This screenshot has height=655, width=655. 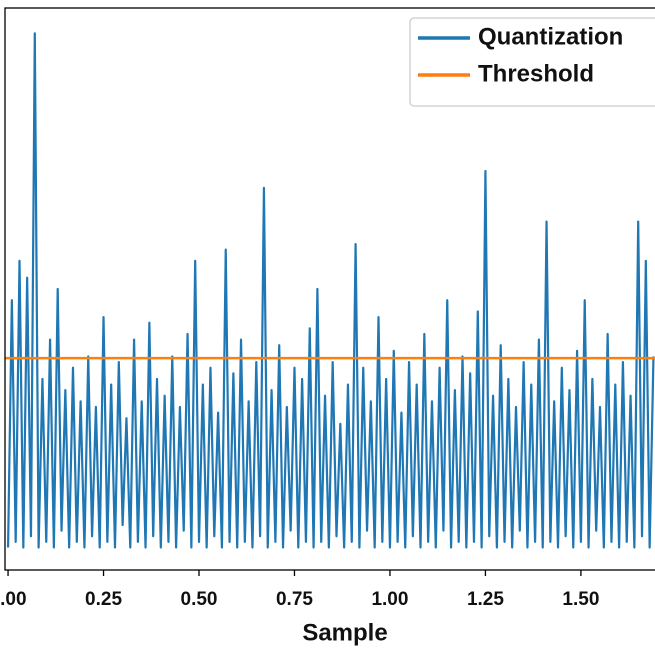 What do you see at coordinates (550, 36) in the screenshot?
I see `legend-label: Quantization` at bounding box center [550, 36].